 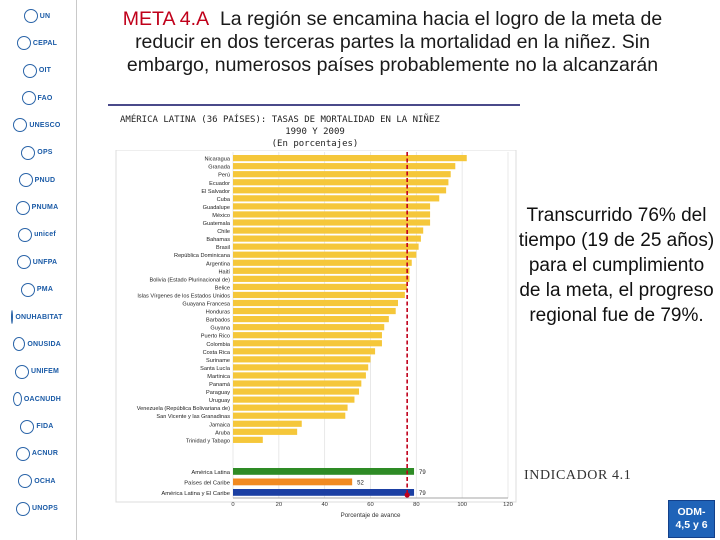 I want to click on category-label: Martinica, so click(x=219, y=377).